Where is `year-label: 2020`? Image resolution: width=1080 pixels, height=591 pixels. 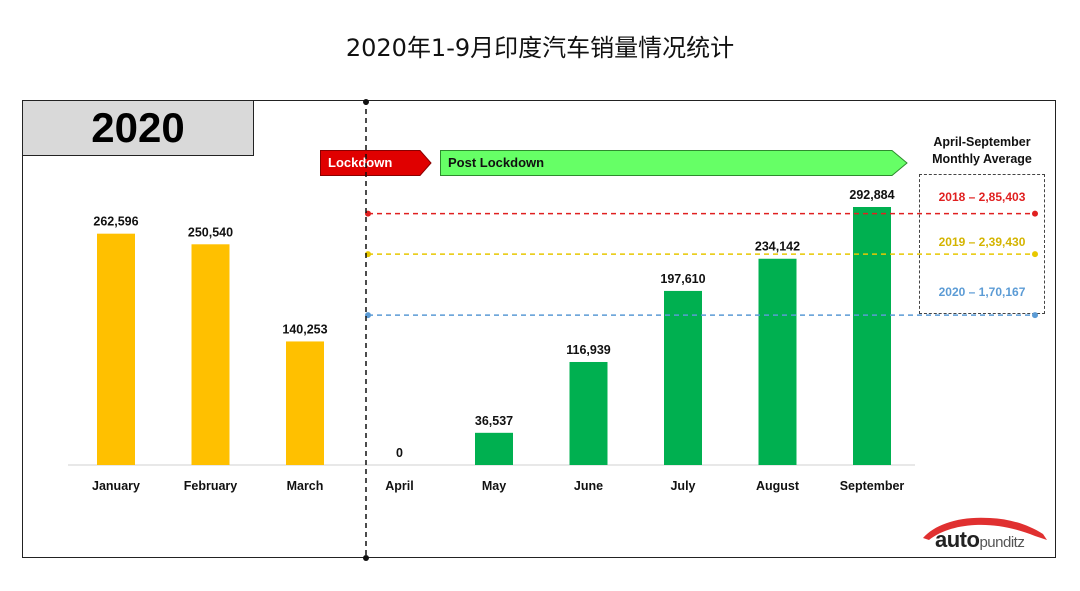 year-label: 2020 is located at coordinates (138, 128).